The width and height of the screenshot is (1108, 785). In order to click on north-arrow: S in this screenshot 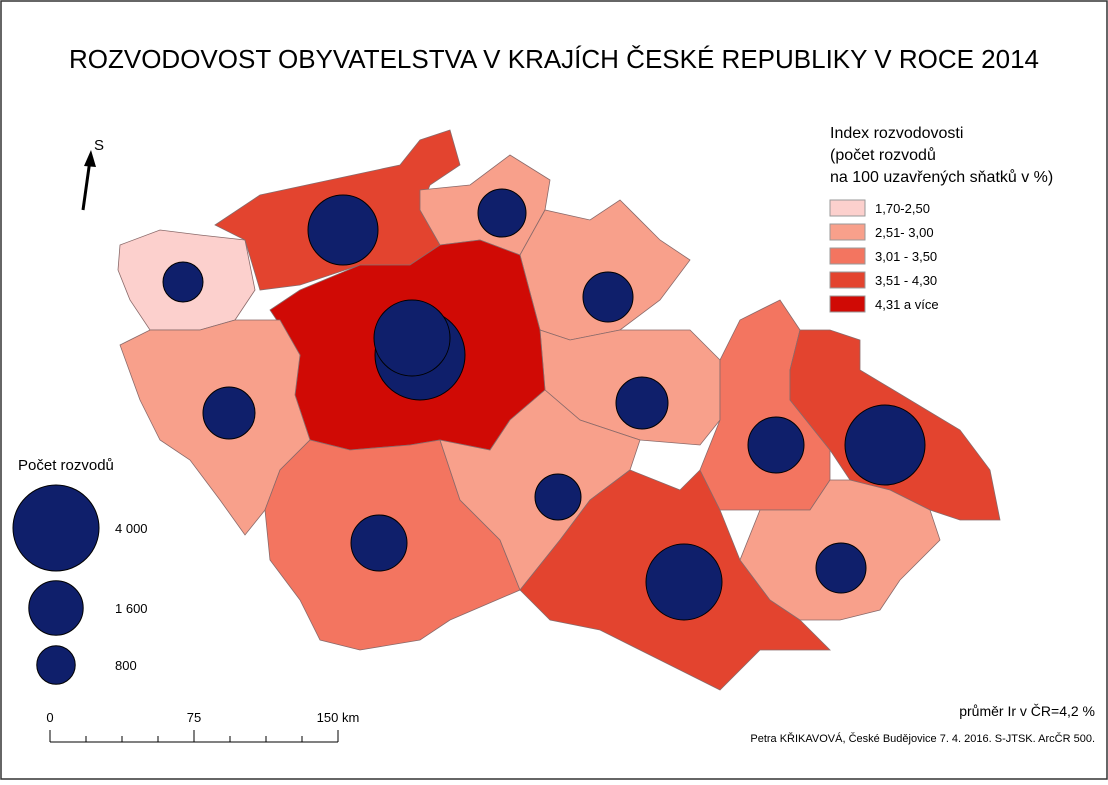, I will do `click(92, 174)`.